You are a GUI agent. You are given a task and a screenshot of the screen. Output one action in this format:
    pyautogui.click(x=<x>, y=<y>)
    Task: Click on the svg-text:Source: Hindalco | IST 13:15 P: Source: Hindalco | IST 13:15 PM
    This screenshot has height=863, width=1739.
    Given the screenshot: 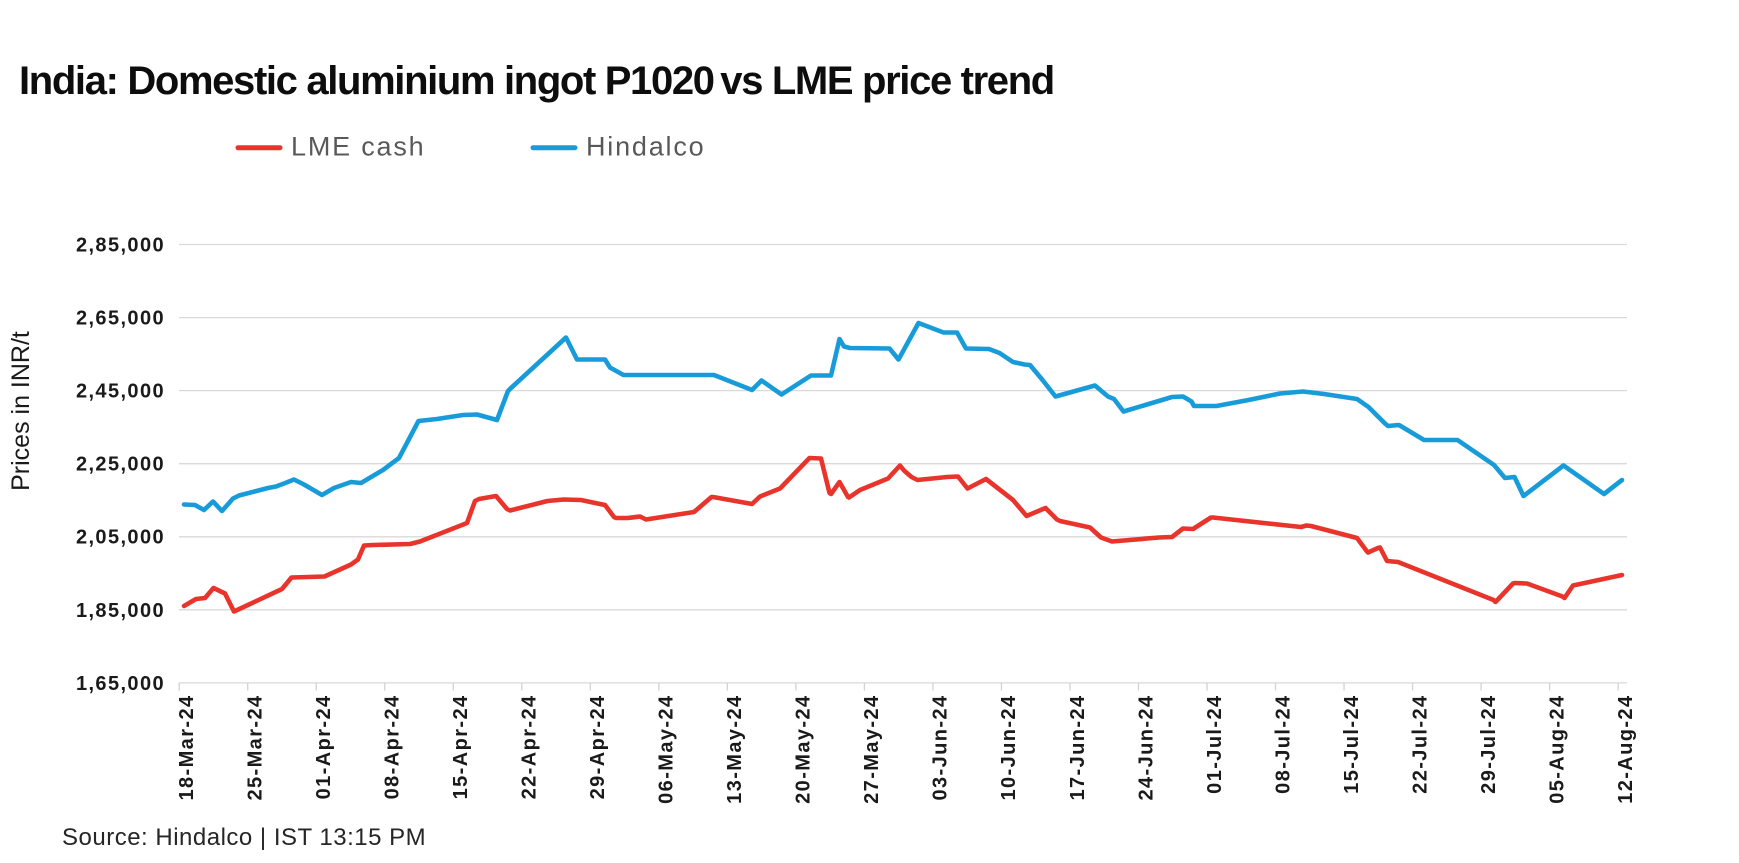 What is the action you would take?
    pyautogui.click(x=244, y=837)
    